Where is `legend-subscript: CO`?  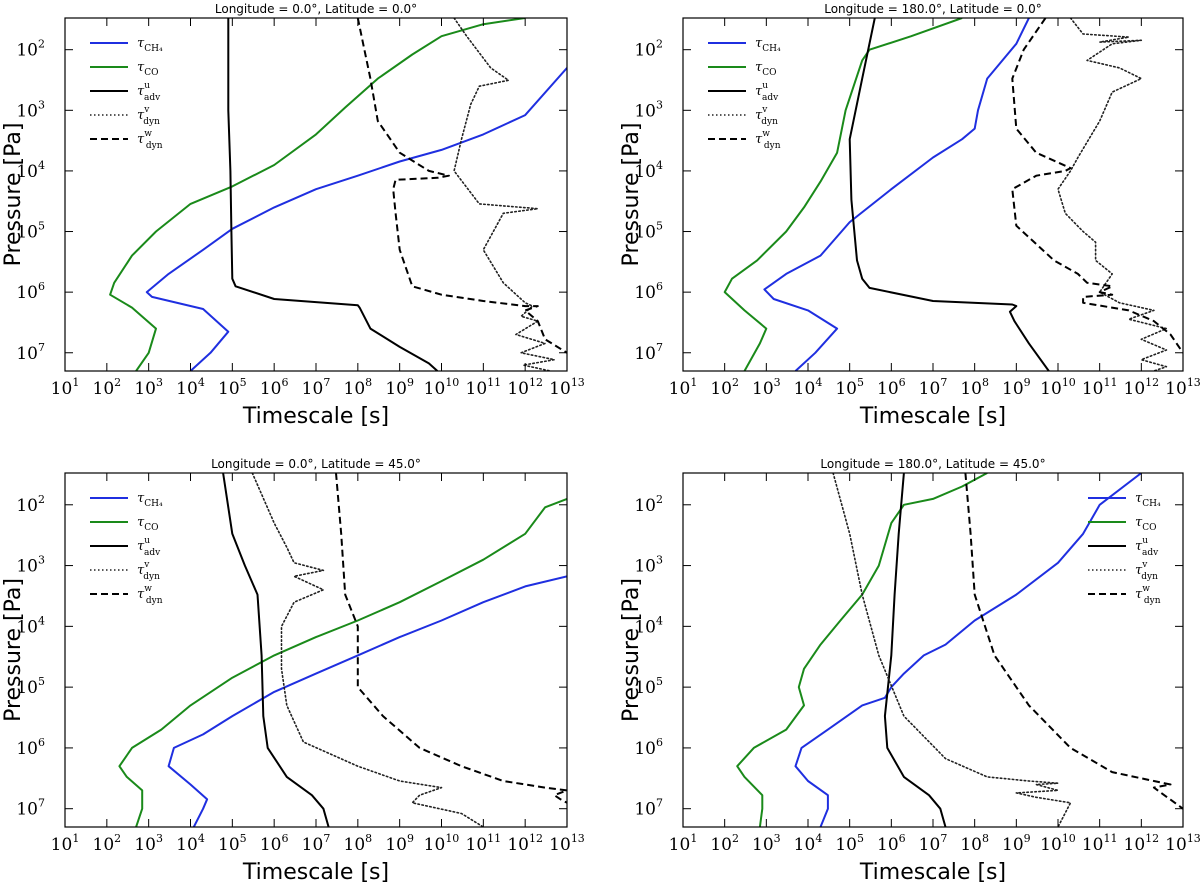 legend-subscript: CO is located at coordinates (151, 528).